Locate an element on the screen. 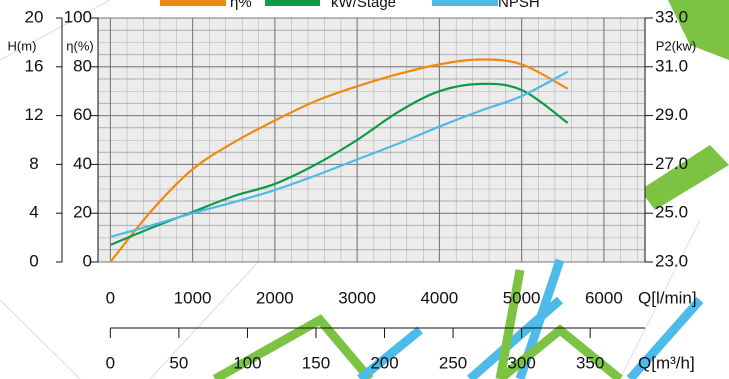 This screenshot has height=379, width=729. x-tick-label: 0 is located at coordinates (110, 297).